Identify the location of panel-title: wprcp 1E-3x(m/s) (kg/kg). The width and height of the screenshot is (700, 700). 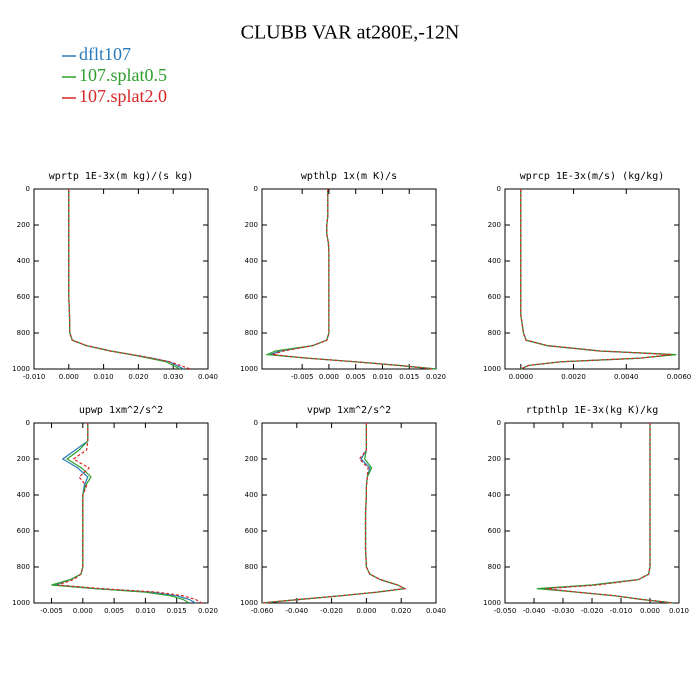
(592, 176).